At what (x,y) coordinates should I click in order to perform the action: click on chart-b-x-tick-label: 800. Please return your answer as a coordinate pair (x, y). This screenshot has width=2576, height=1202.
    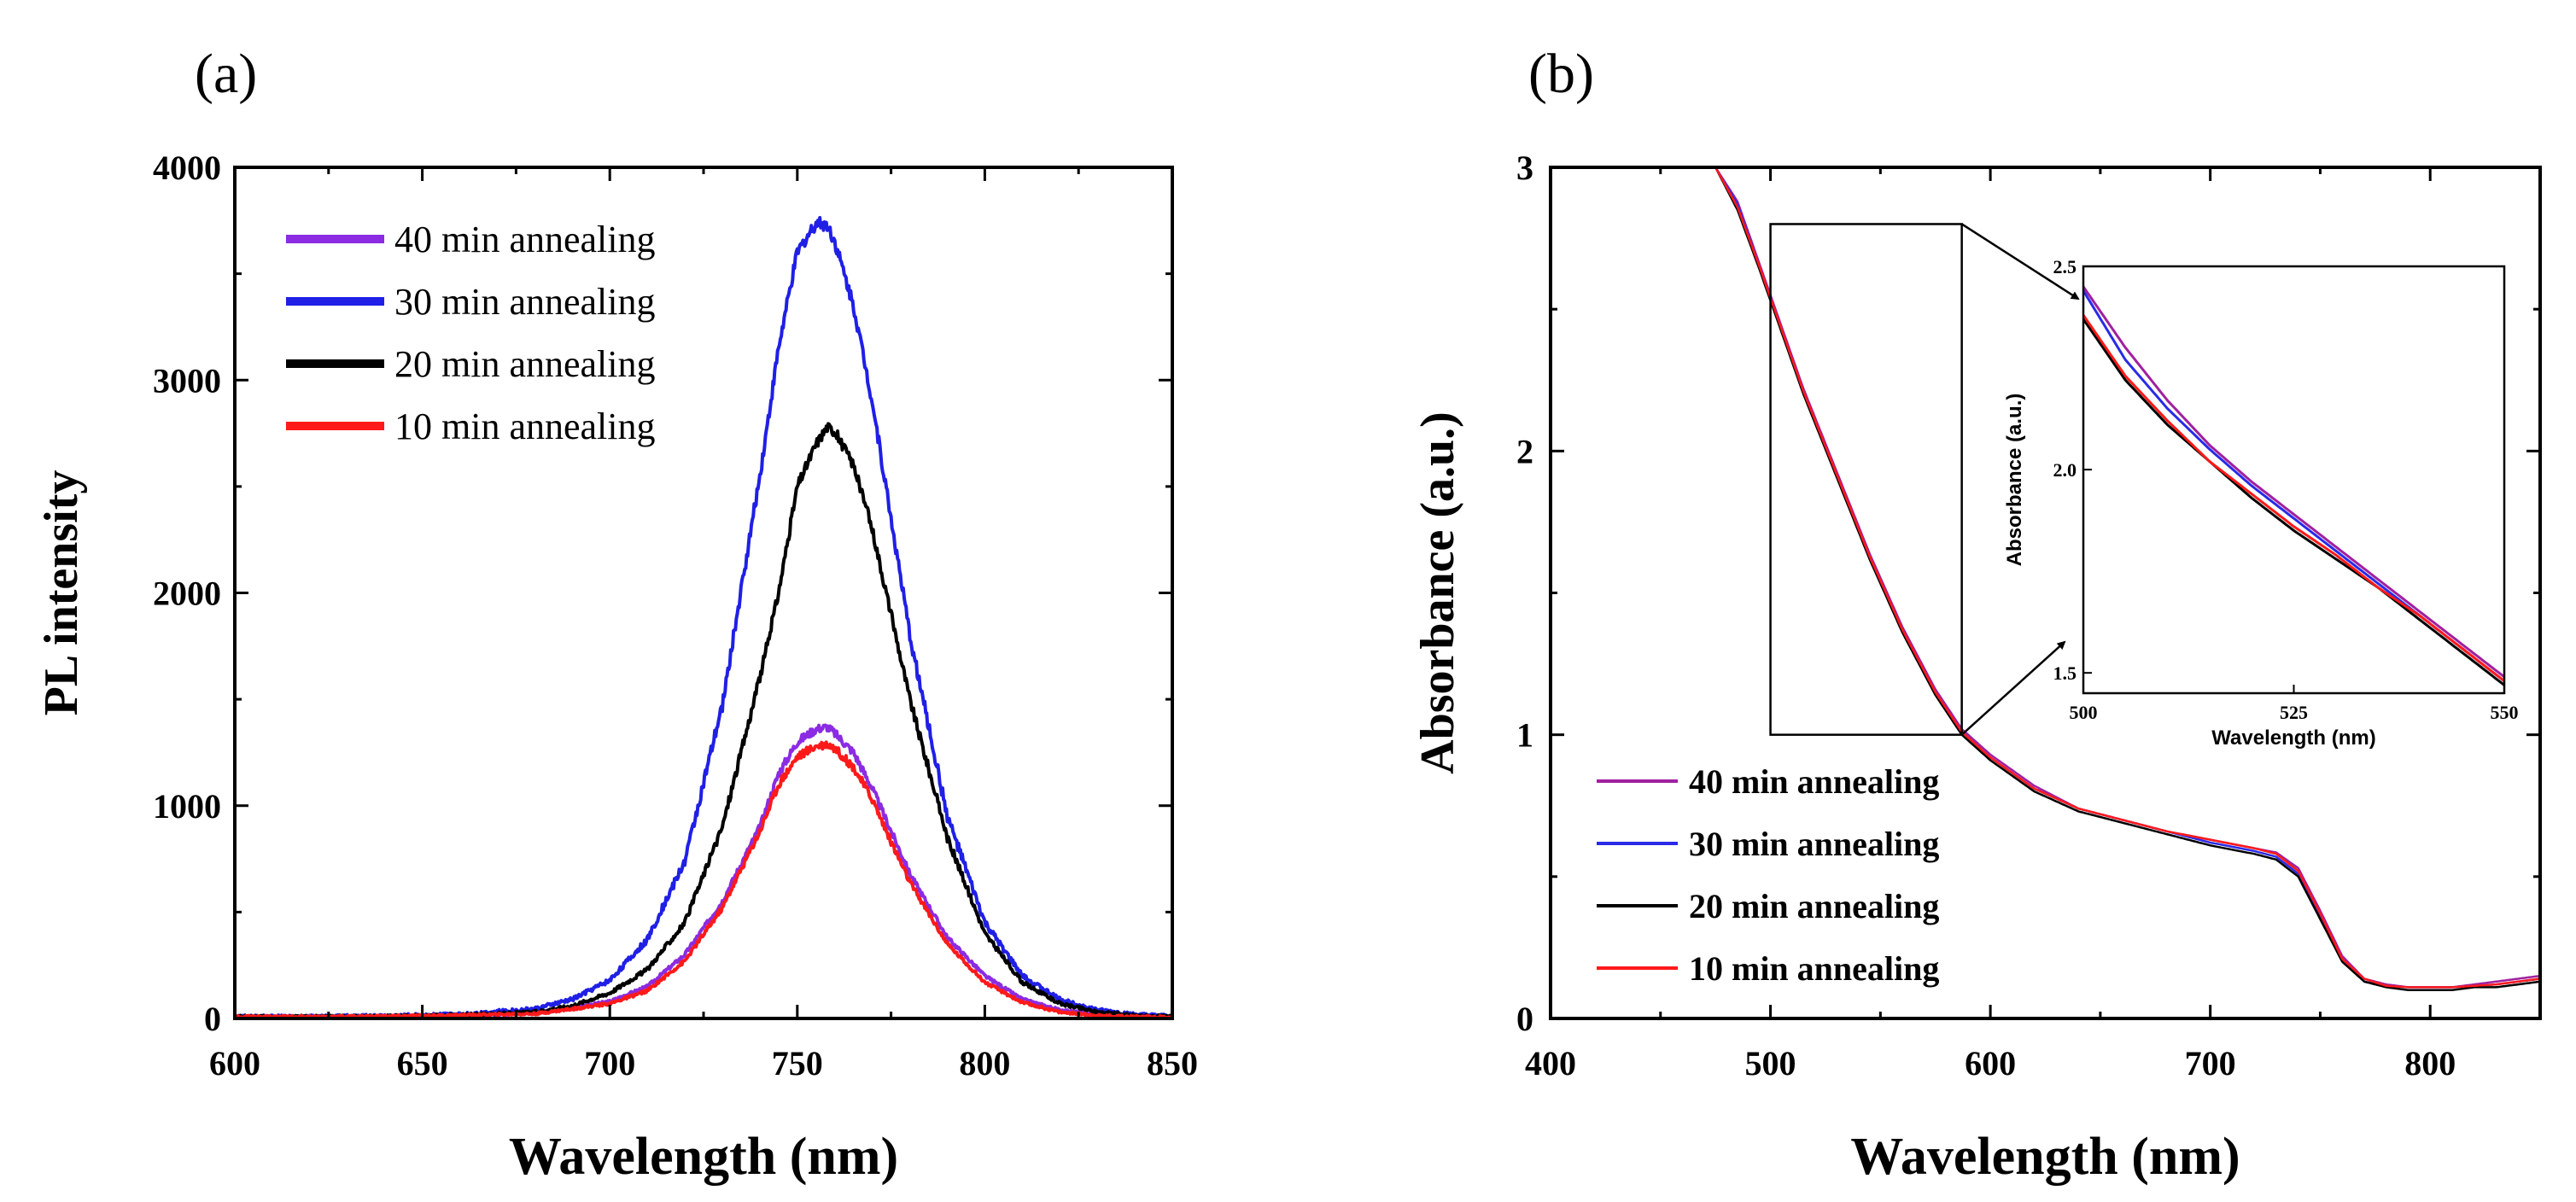
    Looking at the image, I should click on (2430, 1063).